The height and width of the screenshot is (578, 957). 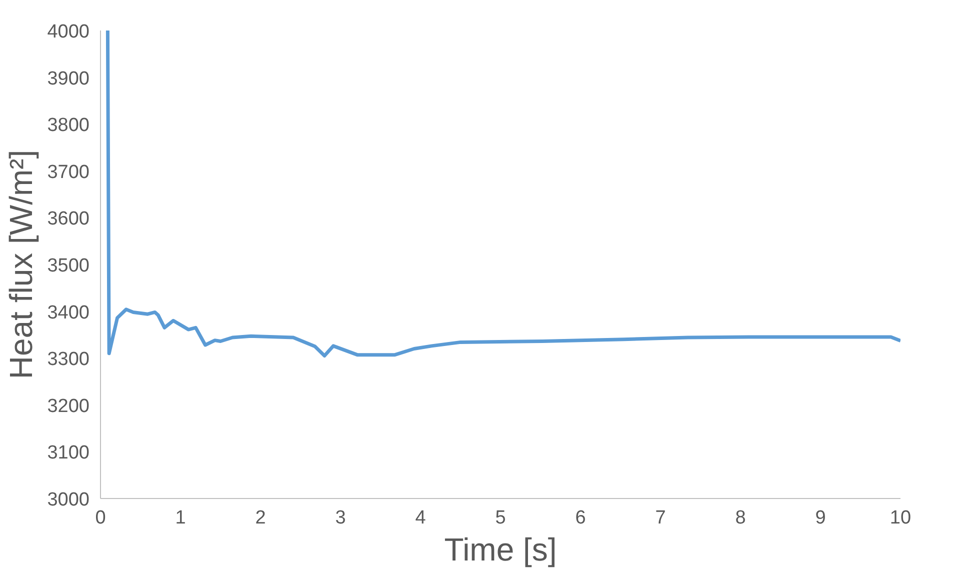 What do you see at coordinates (500, 550) in the screenshot?
I see `x-axis-title: Time [s]` at bounding box center [500, 550].